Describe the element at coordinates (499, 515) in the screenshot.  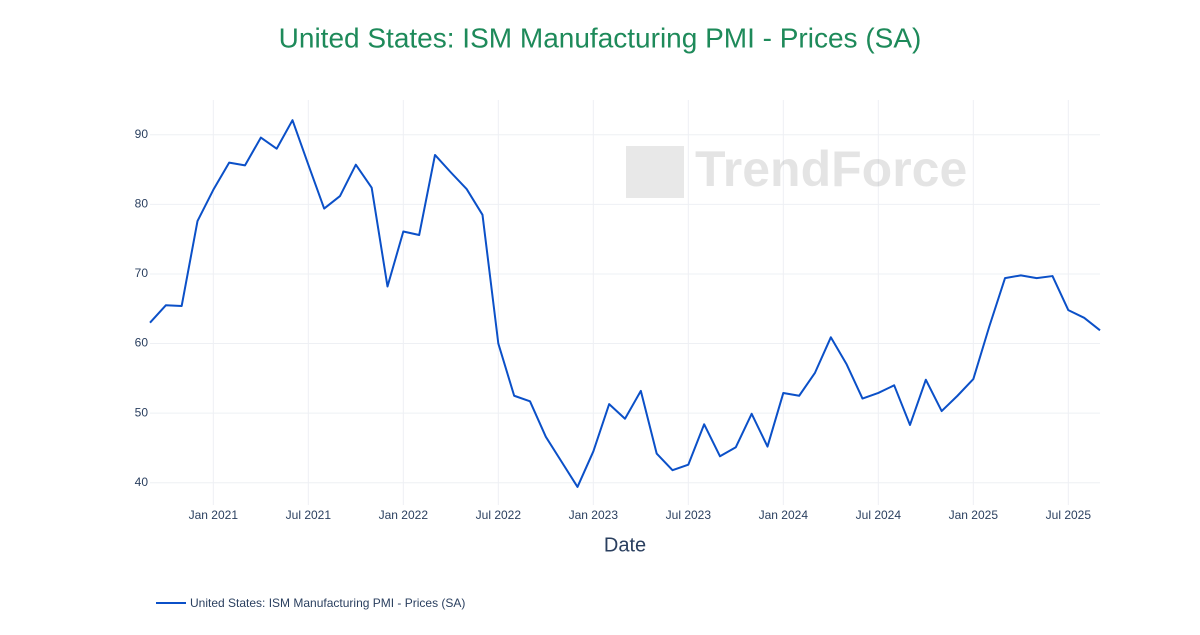
I see `x-tick-label: Jul 2022` at that location.